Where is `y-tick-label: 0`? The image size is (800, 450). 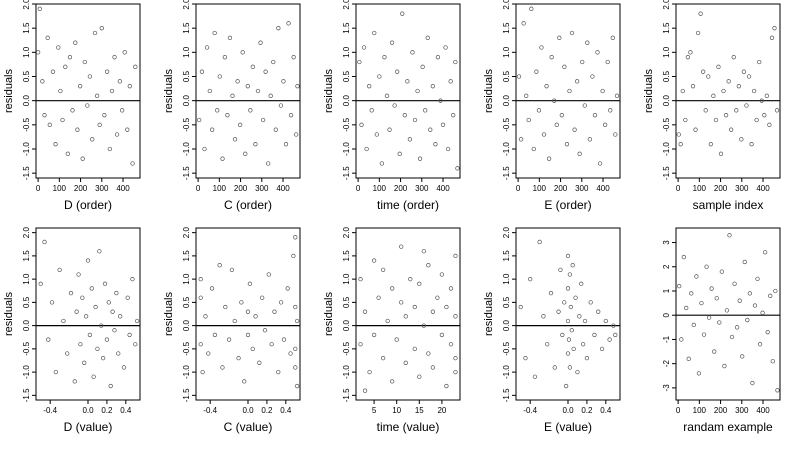 y-tick-label: 0 is located at coordinates (666, 314).